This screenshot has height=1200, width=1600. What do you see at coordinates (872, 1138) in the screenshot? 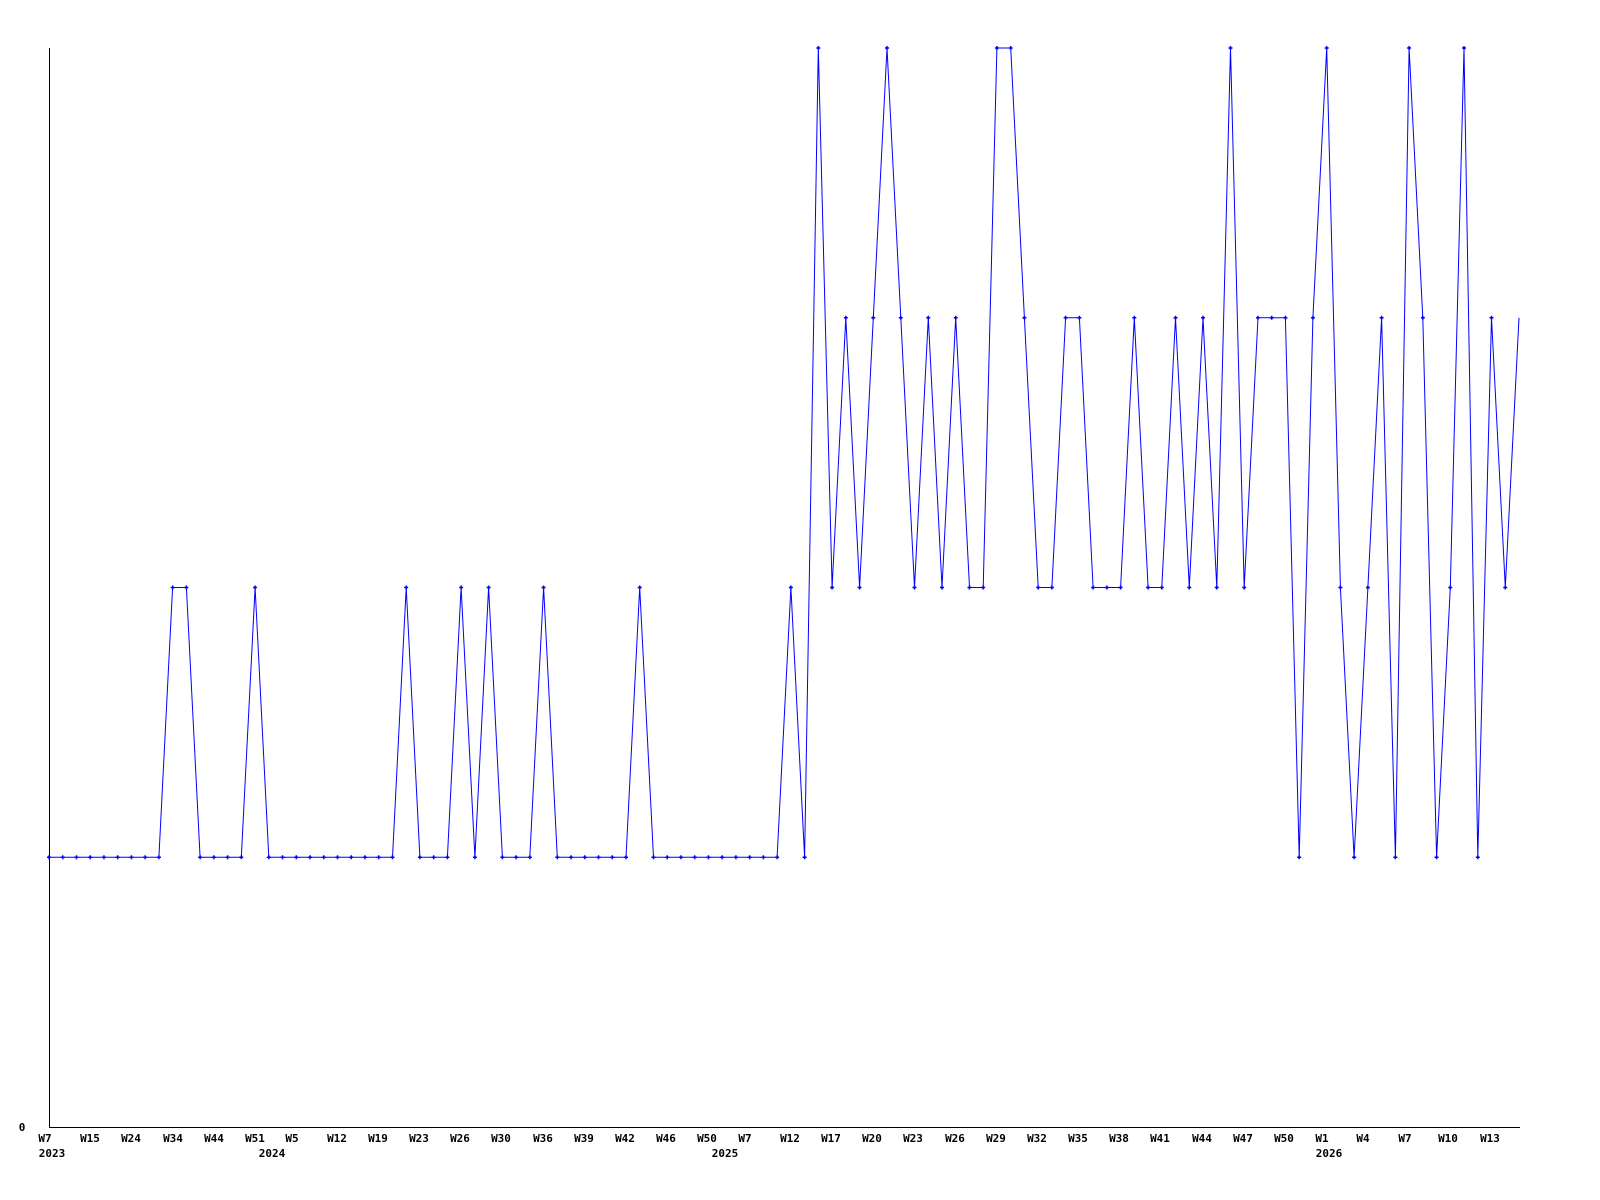
I see `x-tick-label: W20` at bounding box center [872, 1138].